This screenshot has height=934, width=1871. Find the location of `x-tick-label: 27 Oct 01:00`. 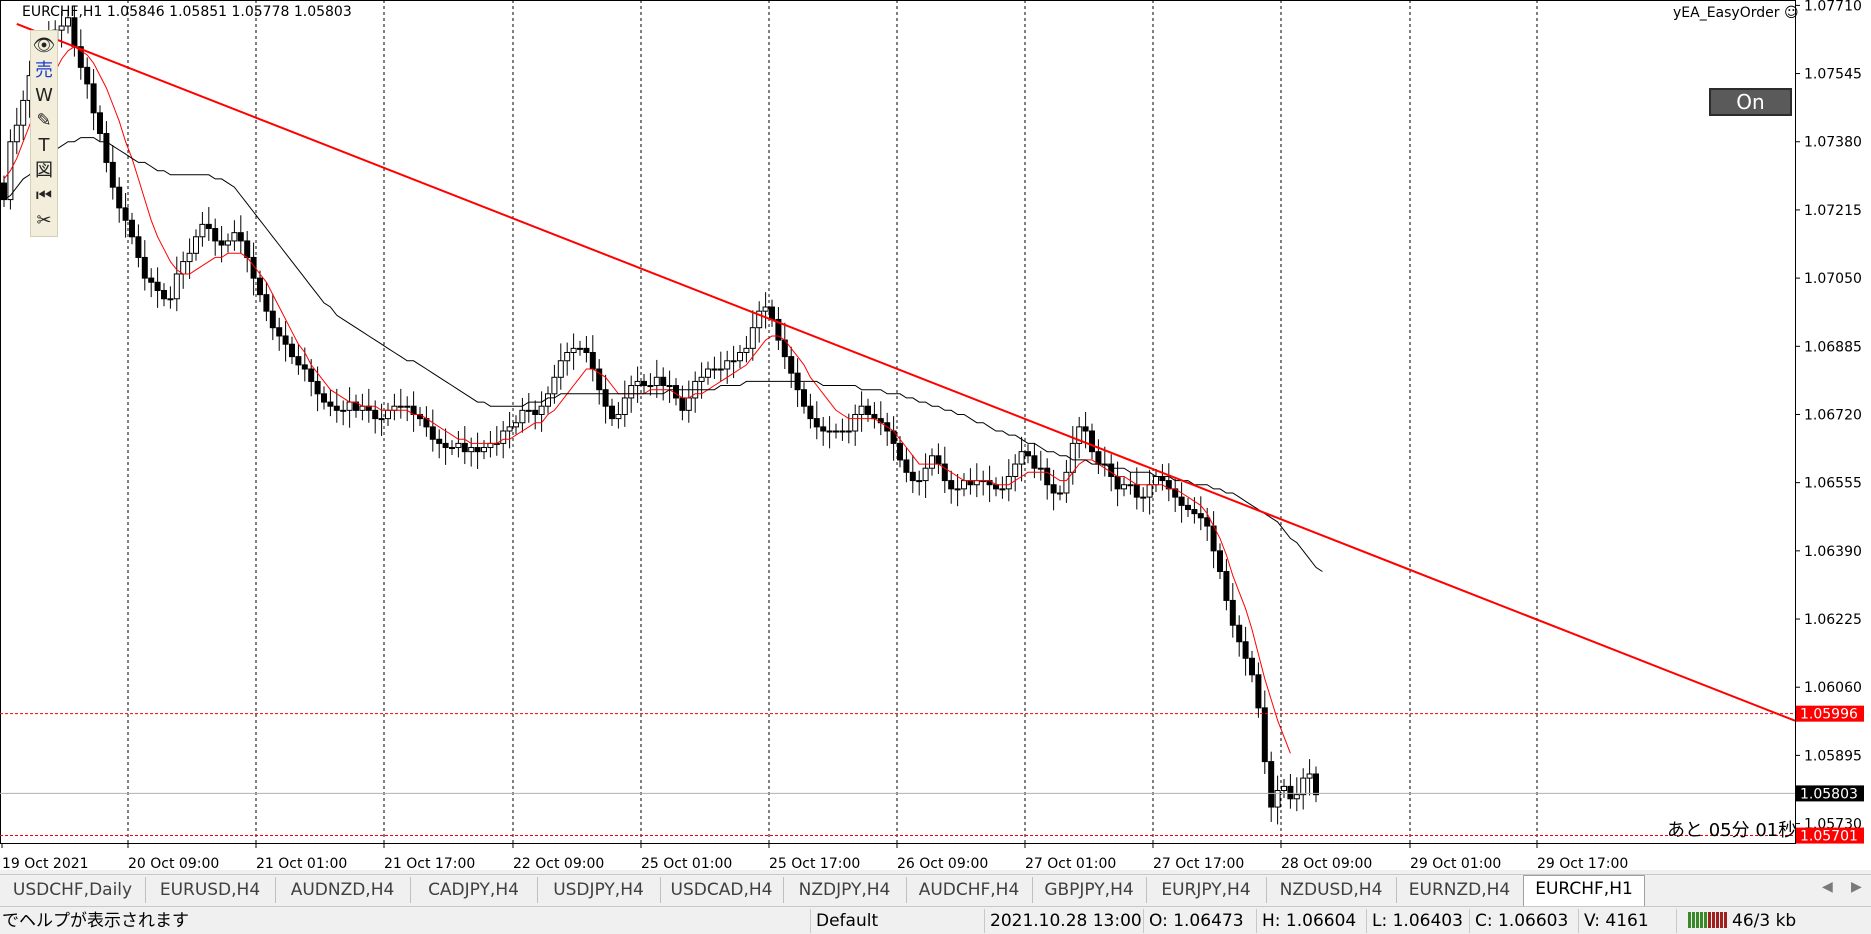

x-tick-label: 27 Oct 01:00 is located at coordinates (1070, 863).